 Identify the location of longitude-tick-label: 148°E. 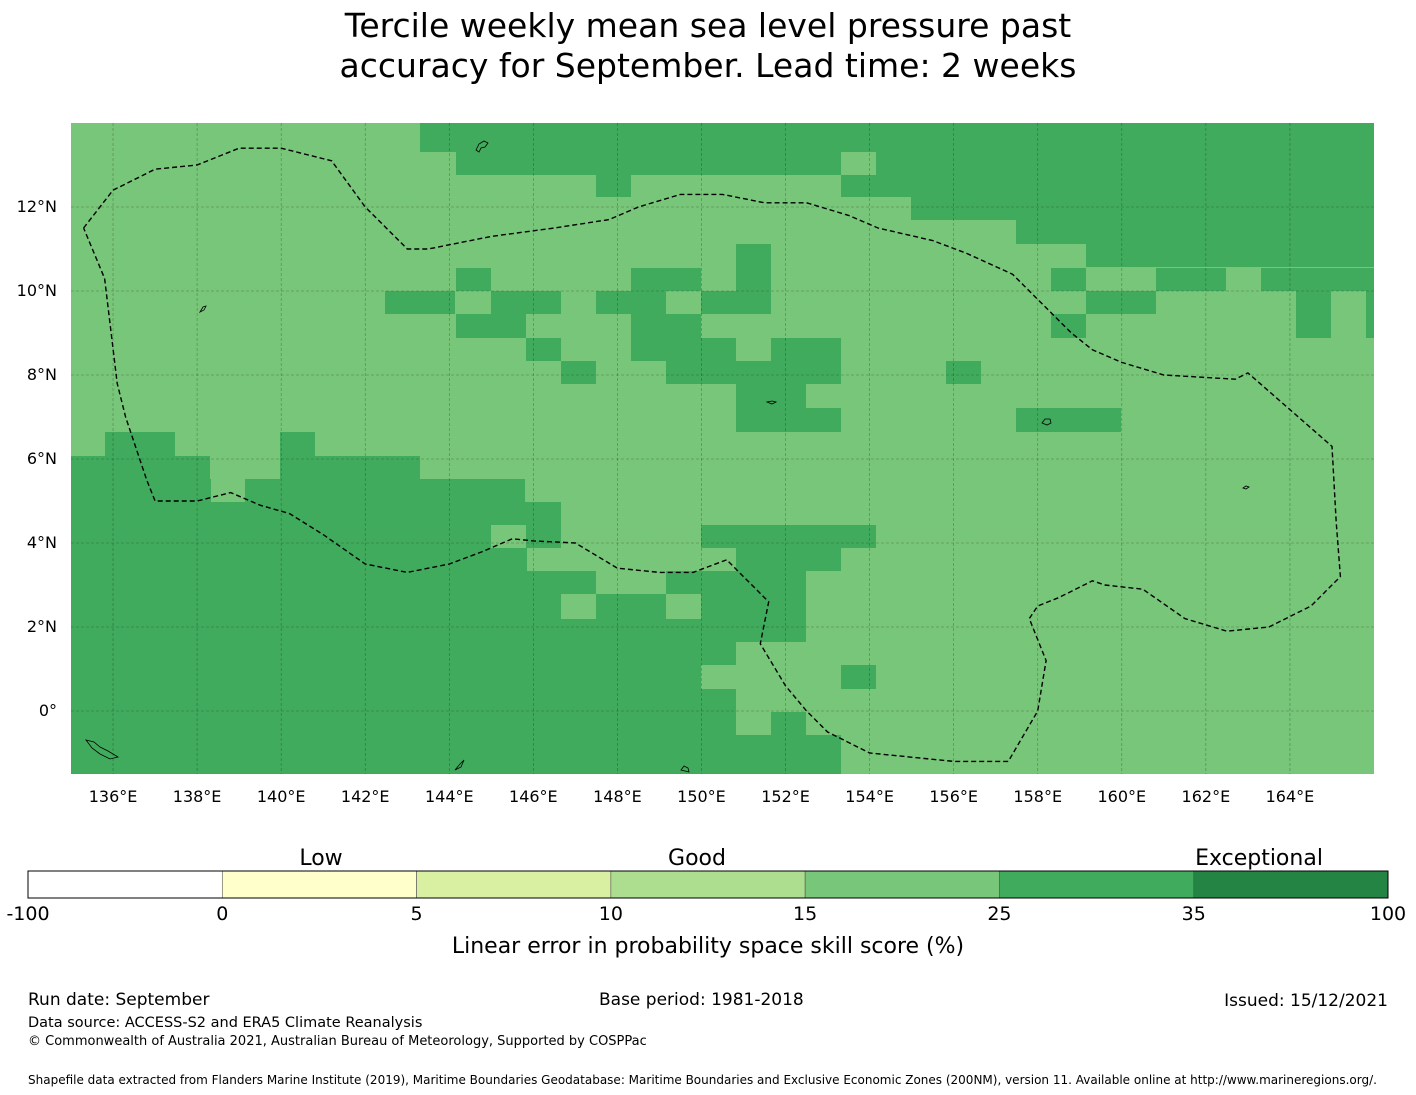
(617, 796).